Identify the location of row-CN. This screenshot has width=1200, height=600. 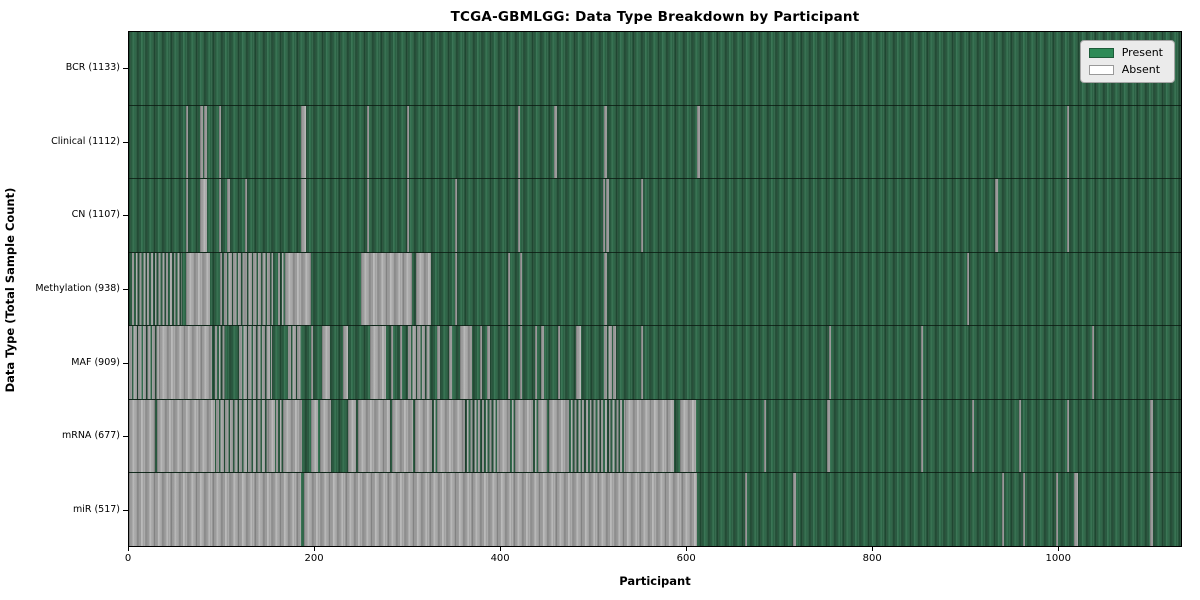
(655, 215).